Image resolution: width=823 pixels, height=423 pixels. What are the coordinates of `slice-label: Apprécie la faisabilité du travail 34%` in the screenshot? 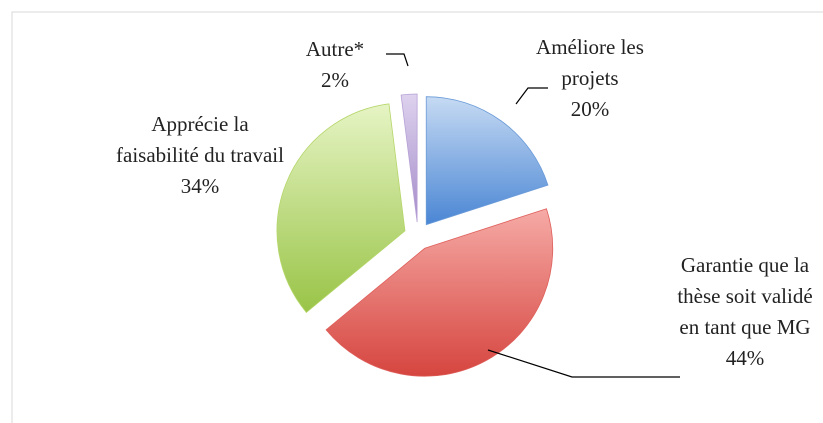 It's located at (200, 155).